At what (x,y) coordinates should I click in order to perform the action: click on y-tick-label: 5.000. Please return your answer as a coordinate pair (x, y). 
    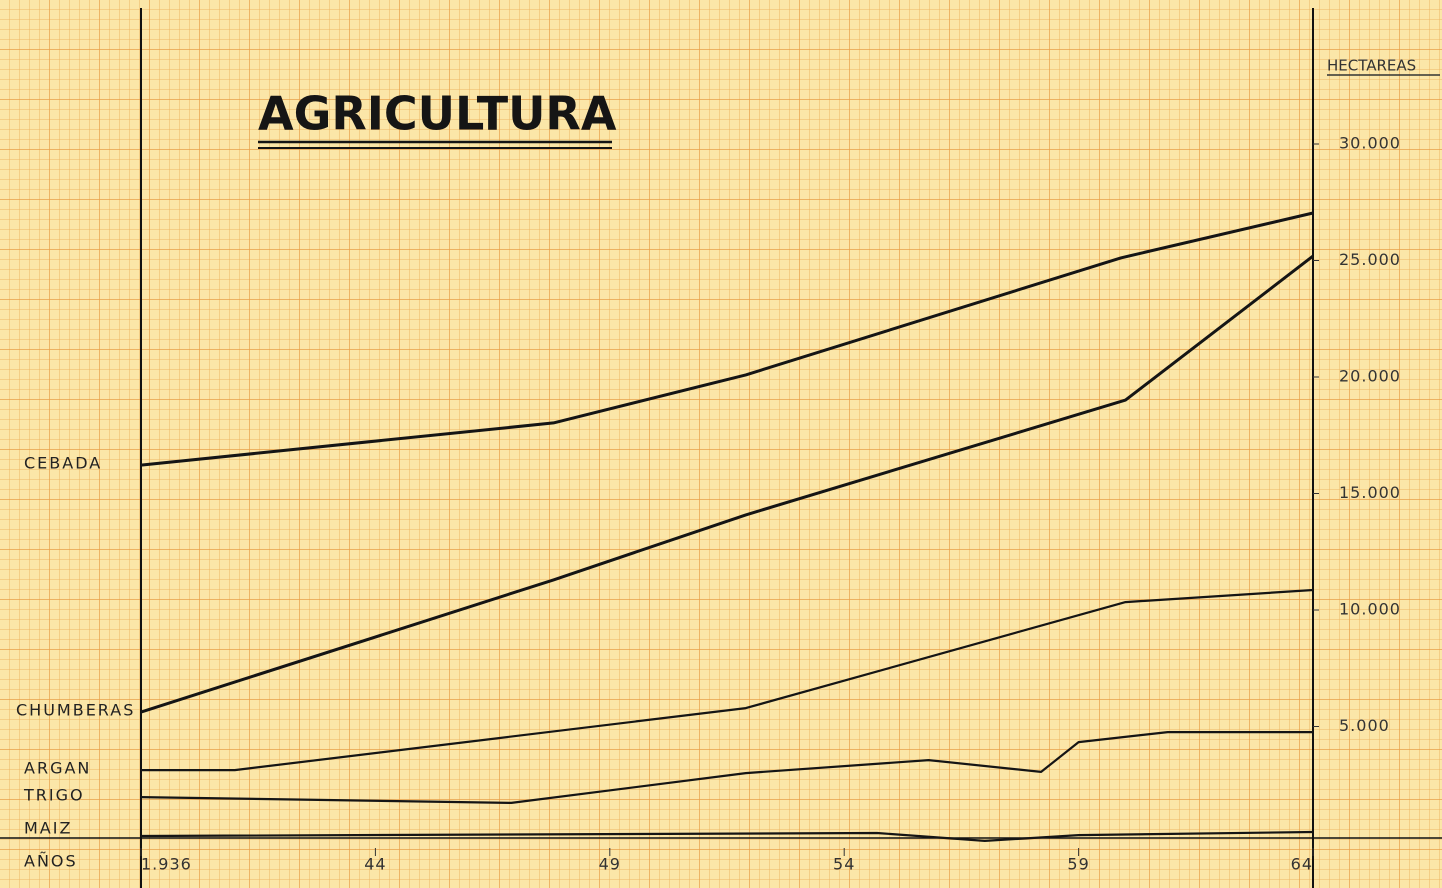
    Looking at the image, I should click on (1364, 725).